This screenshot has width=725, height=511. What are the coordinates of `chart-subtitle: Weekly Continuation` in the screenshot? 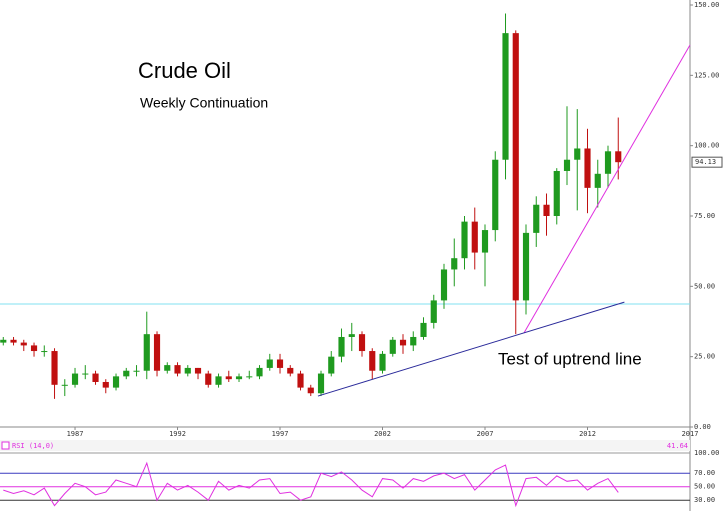 It's located at (204, 103).